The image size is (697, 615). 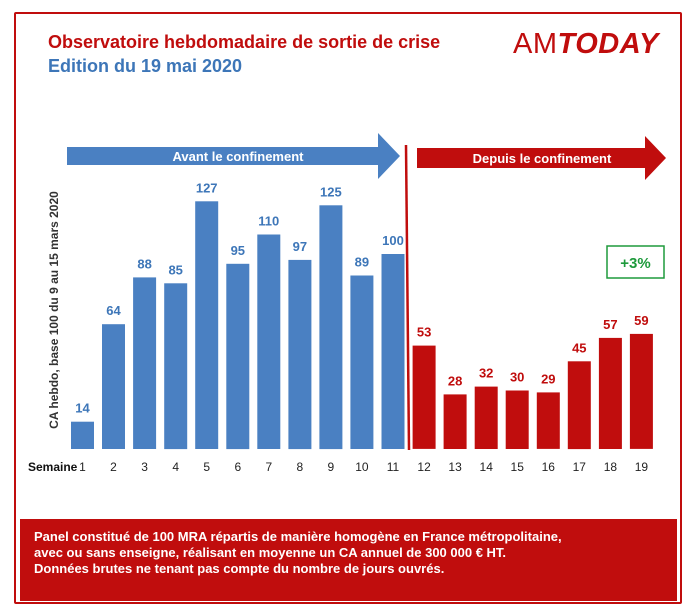 I want to click on x-tick-label-14: 14, so click(x=487, y=467).